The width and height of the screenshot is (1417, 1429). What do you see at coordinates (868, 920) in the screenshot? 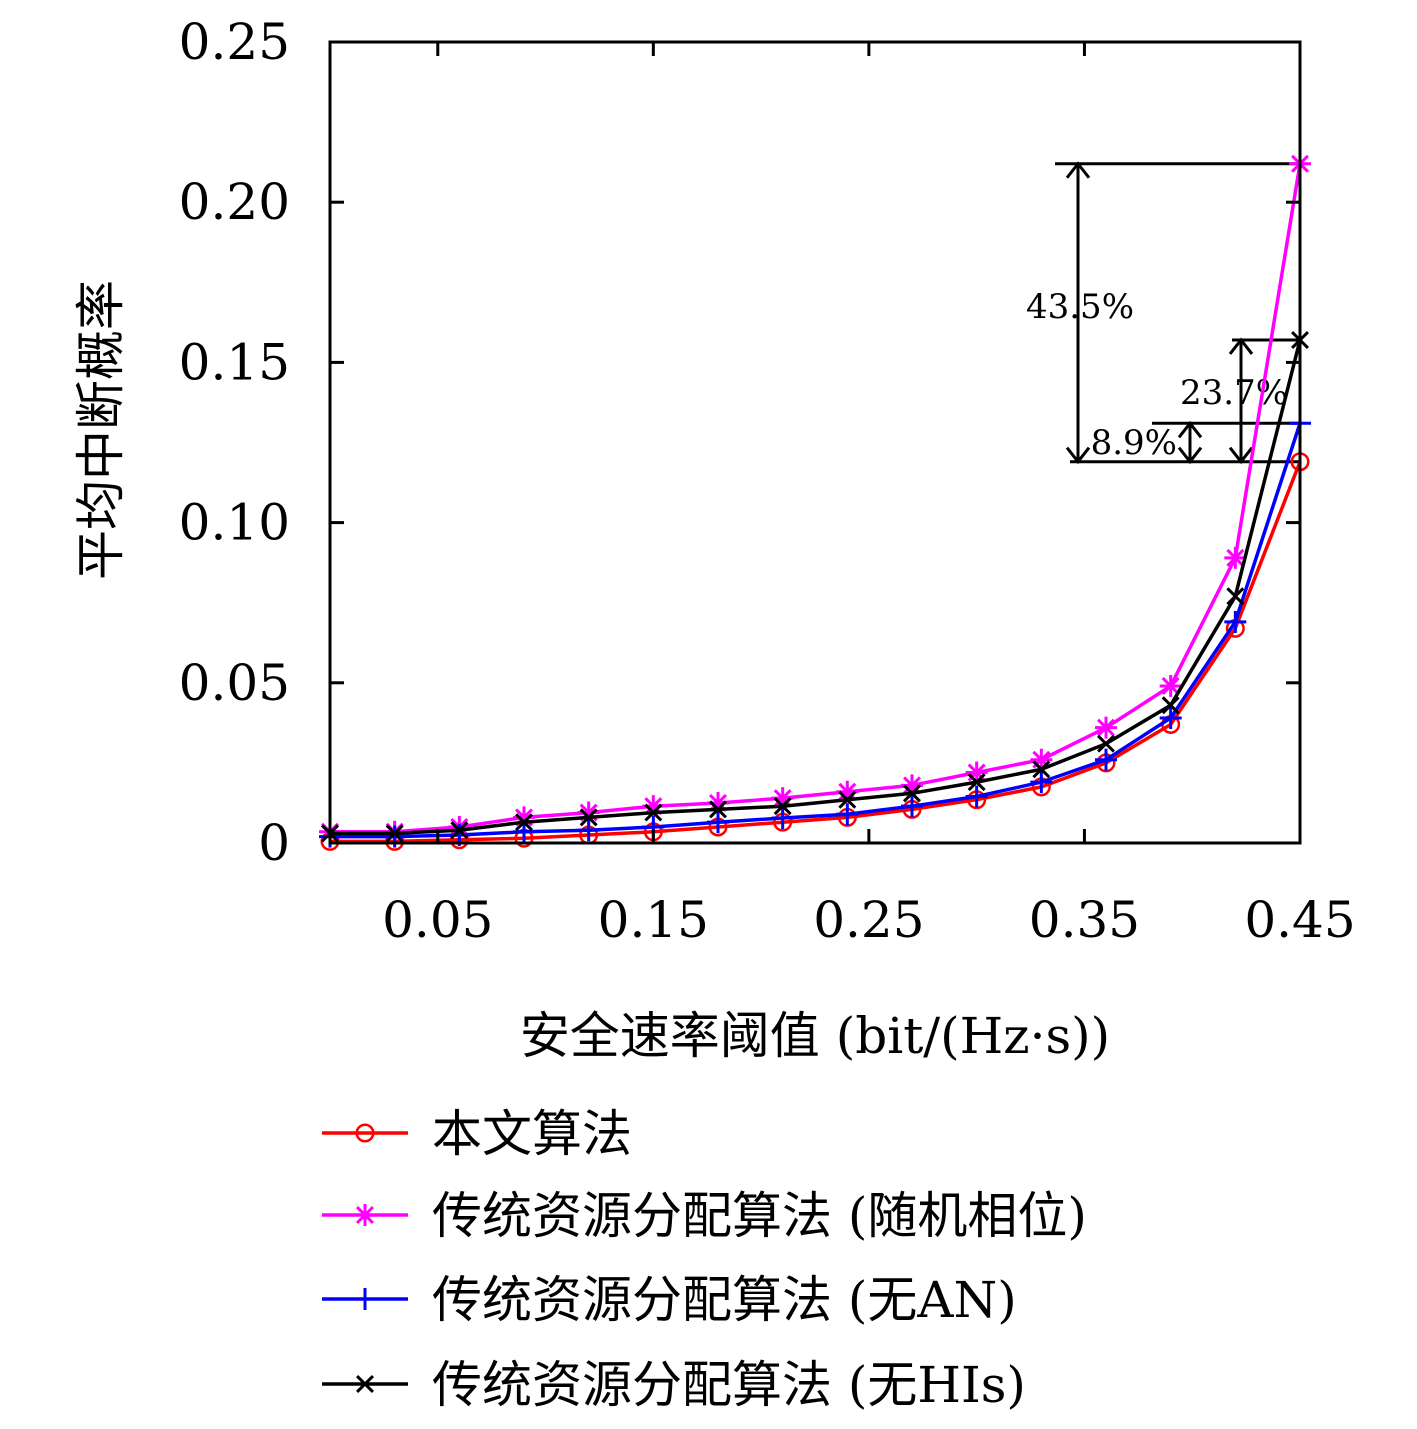
I see `x-tick-label: 0.25` at bounding box center [868, 920].